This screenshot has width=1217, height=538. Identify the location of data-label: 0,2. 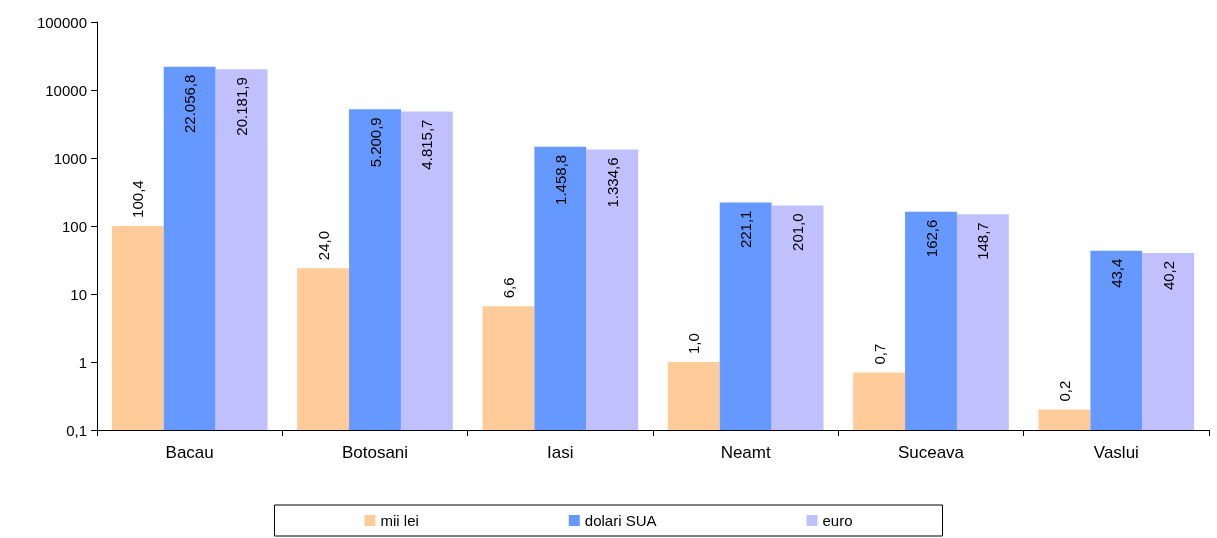
(1064, 391).